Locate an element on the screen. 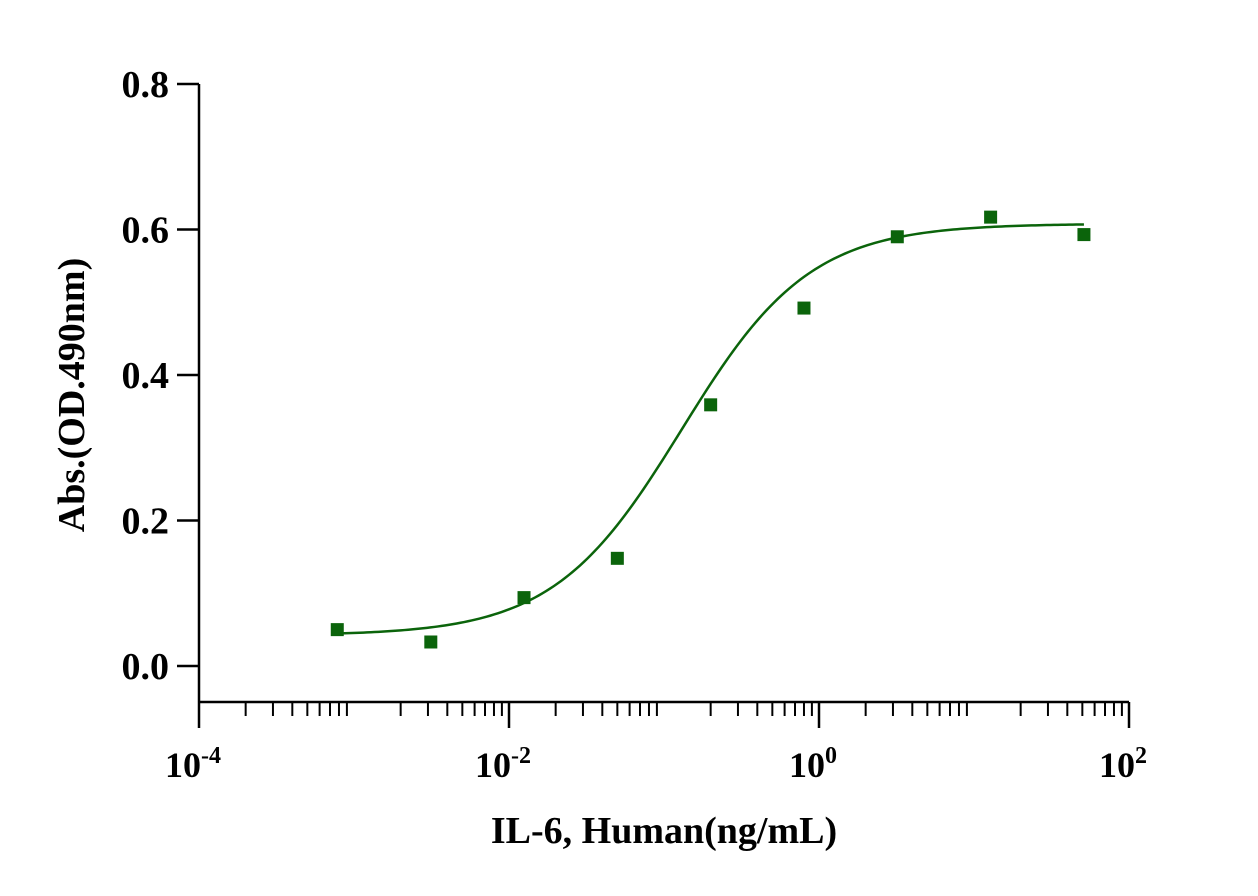  y-tick-label: 0.0 is located at coordinates (146, 667).